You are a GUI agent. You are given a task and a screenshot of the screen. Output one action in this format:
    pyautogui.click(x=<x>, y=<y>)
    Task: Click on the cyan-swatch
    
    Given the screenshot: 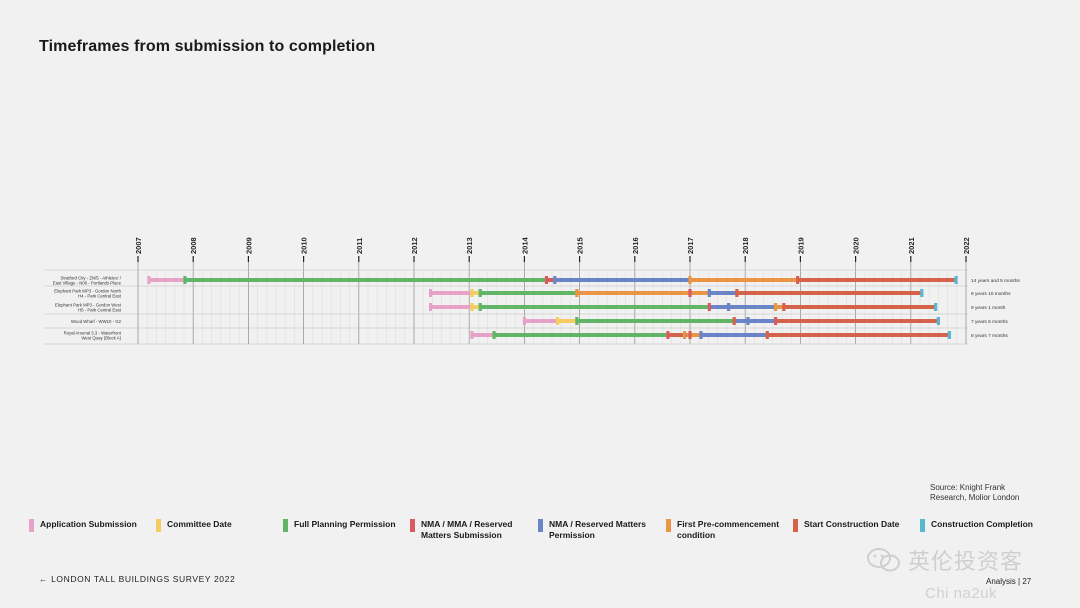 What is the action you would take?
    pyautogui.click(x=922, y=525)
    